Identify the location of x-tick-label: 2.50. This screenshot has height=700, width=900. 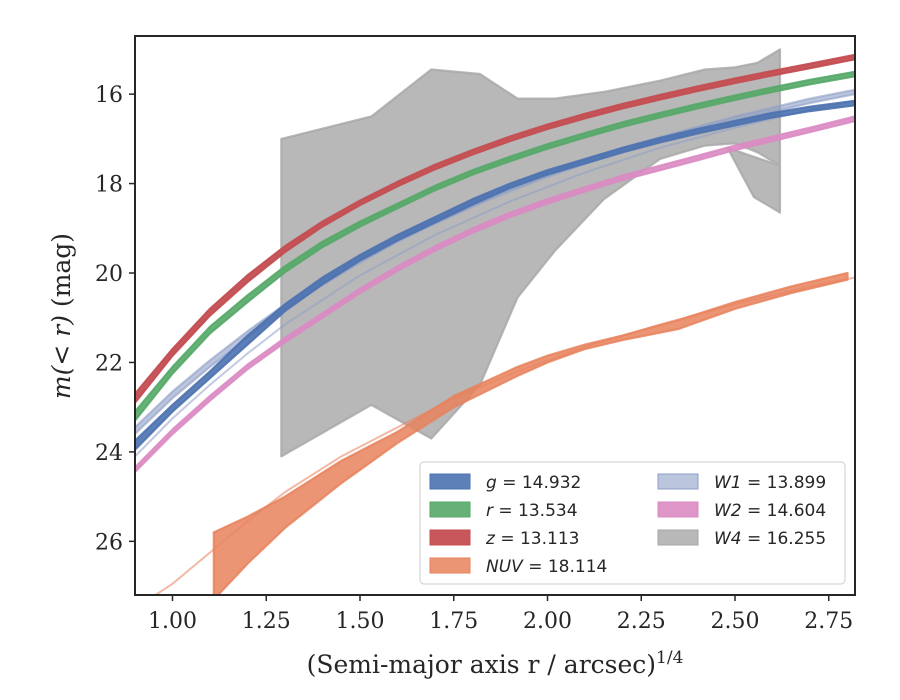
(735, 621).